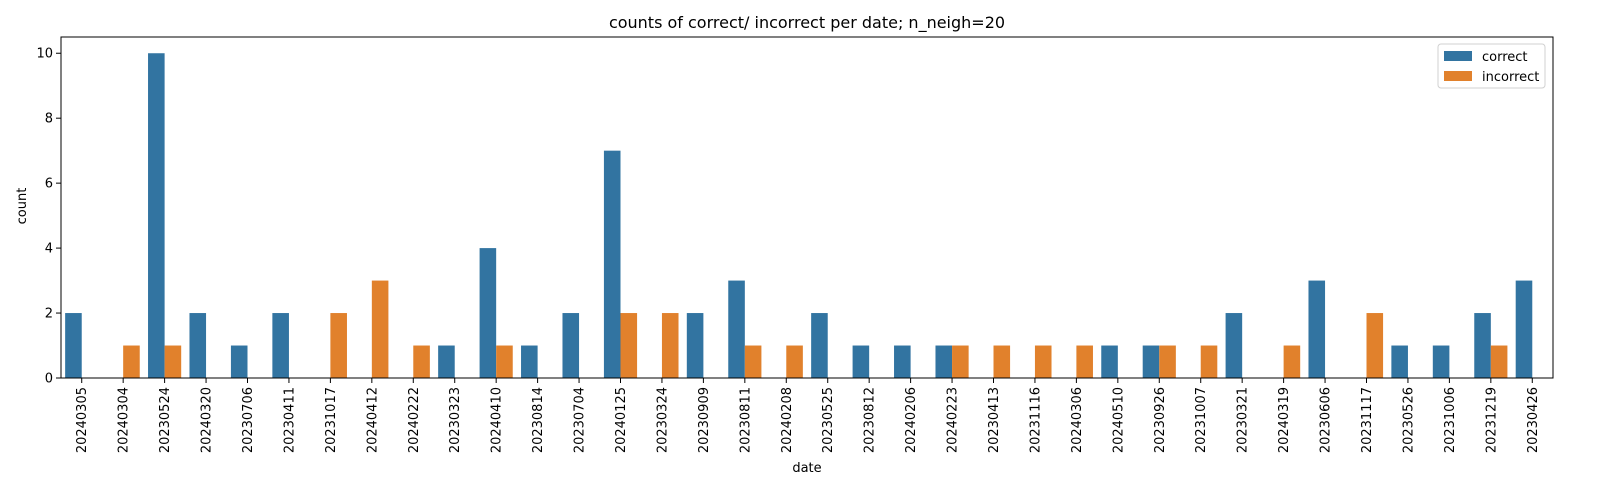 The width and height of the screenshot is (1600, 500). I want to click on y-axis-label: count, so click(22, 206).